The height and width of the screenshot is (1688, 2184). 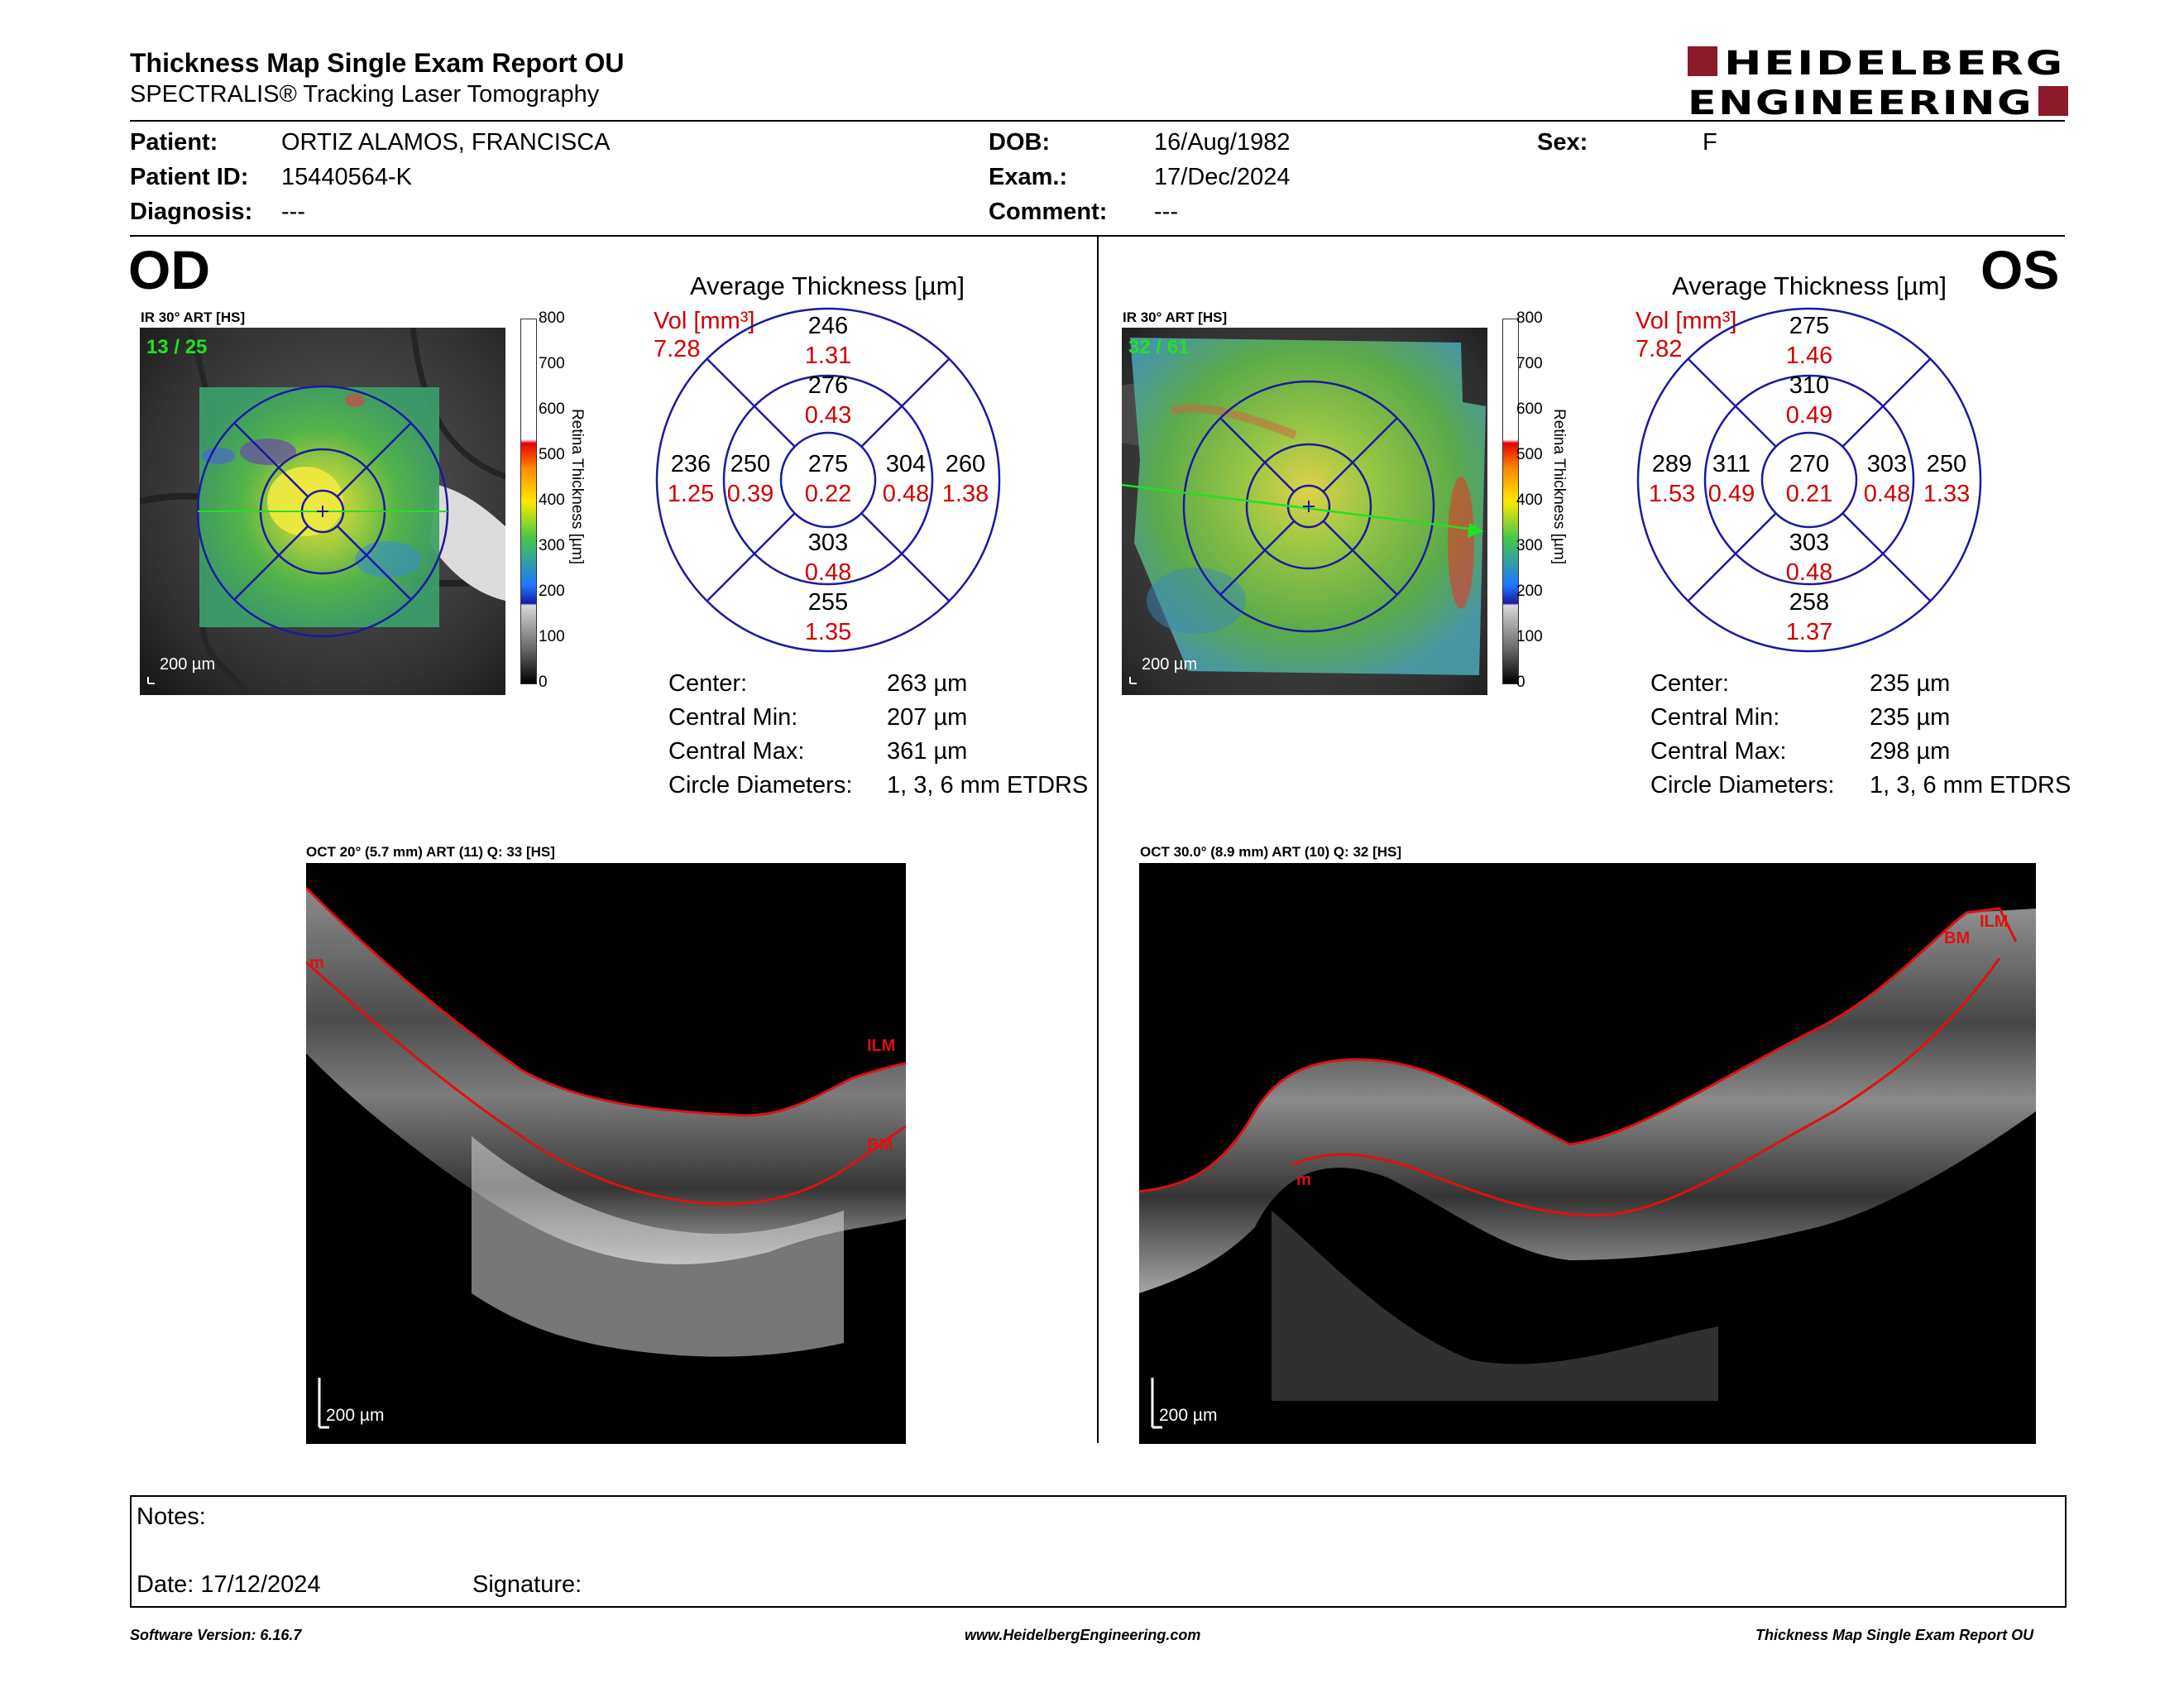 I want to click on os-outer-temporal-volume: 1.33, so click(x=1947, y=494).